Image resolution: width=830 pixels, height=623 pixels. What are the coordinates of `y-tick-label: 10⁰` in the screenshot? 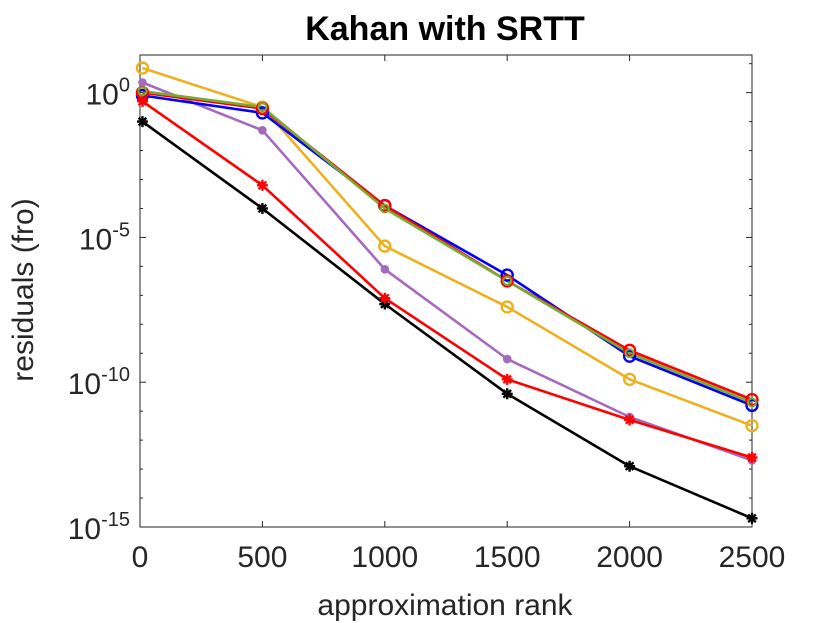 It's located at (108, 93).